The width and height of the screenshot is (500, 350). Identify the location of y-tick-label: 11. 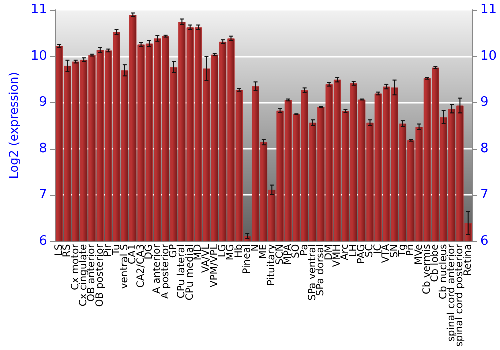
(39, 10).